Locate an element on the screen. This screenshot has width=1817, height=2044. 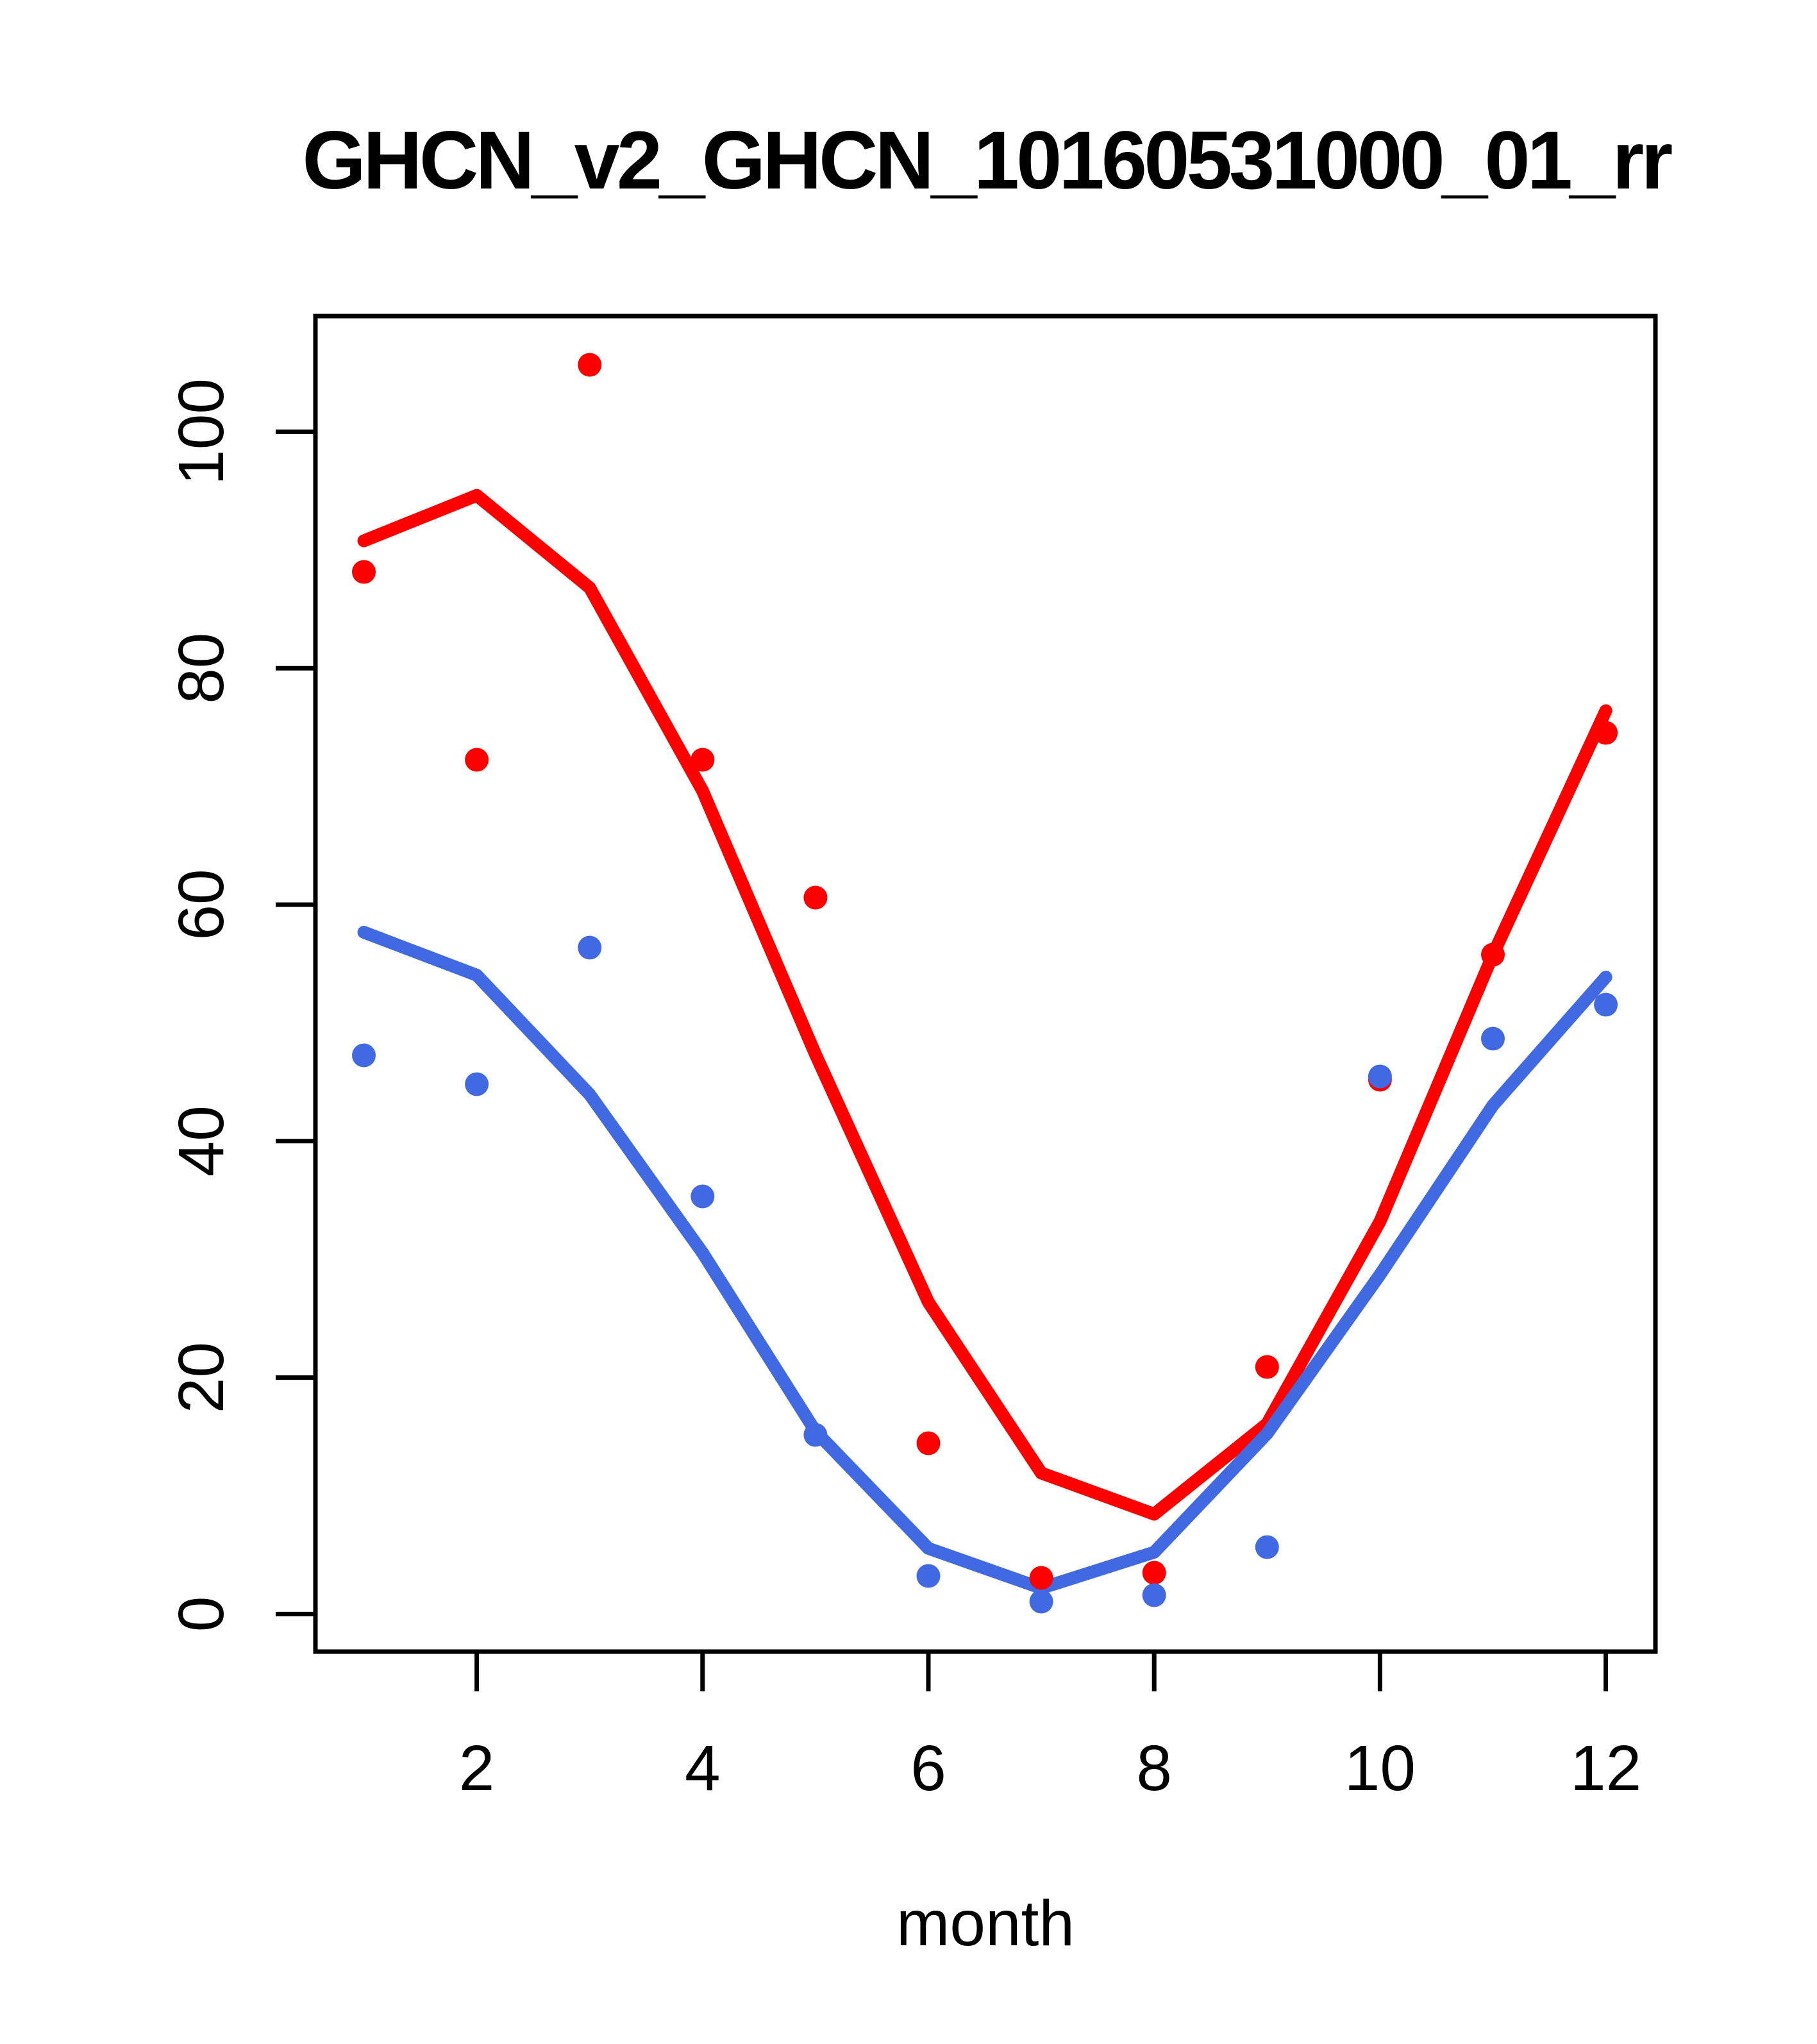
svg-text: 0 is located at coordinates (201, 1614).